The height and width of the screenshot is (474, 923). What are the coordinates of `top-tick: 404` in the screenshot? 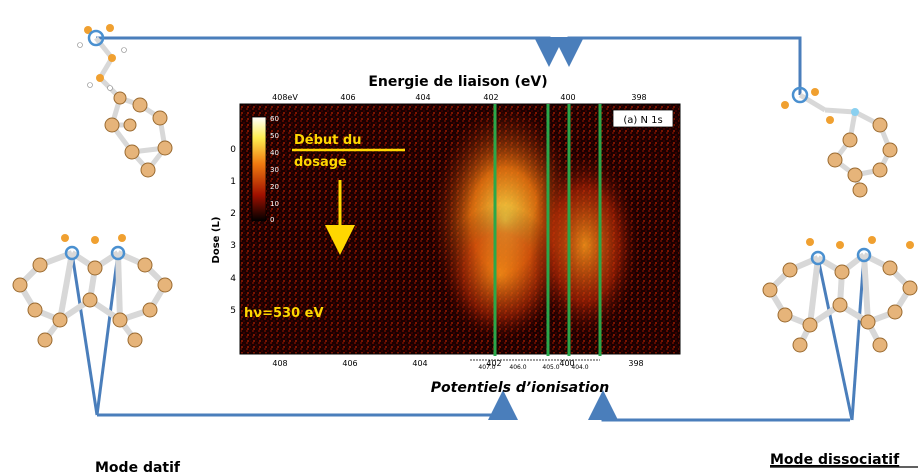 It's located at (422, 97).